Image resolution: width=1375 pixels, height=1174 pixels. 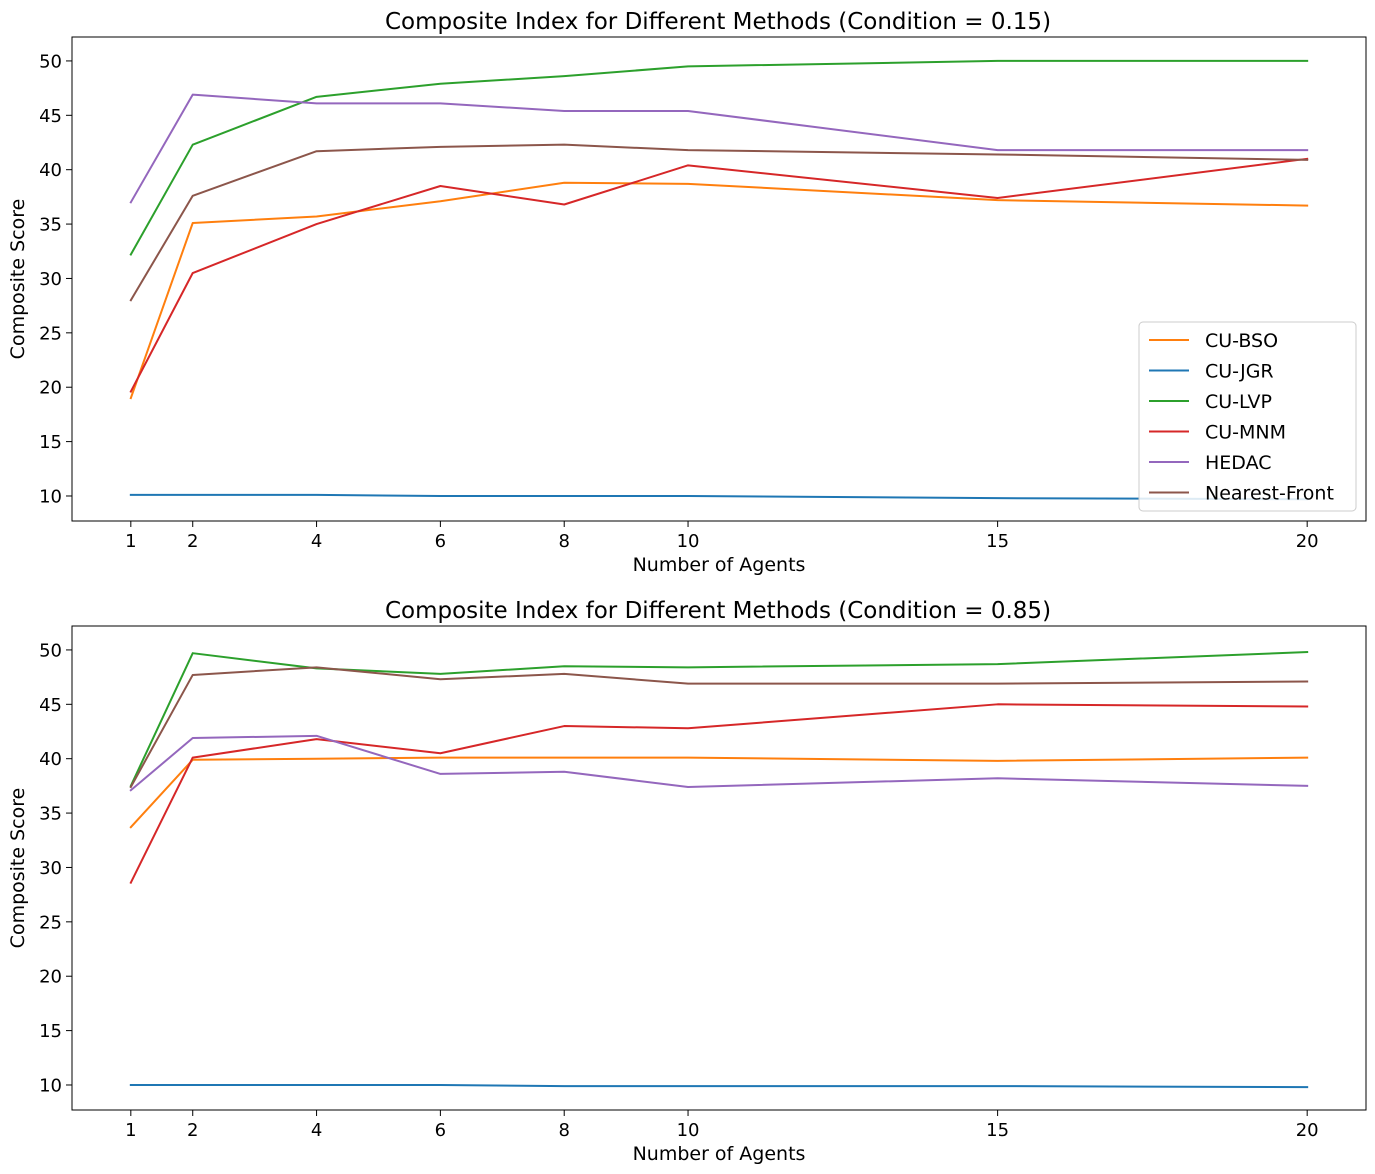 I want to click on legend-label: CU-LVP, so click(x=1238, y=402).